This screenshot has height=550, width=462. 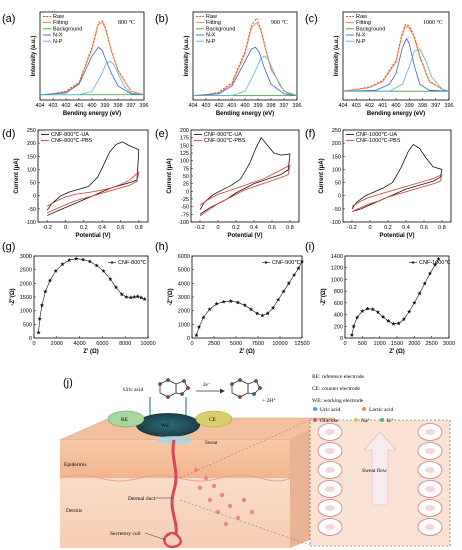 I want to click on x-tick-label: 402, so click(x=218, y=106).